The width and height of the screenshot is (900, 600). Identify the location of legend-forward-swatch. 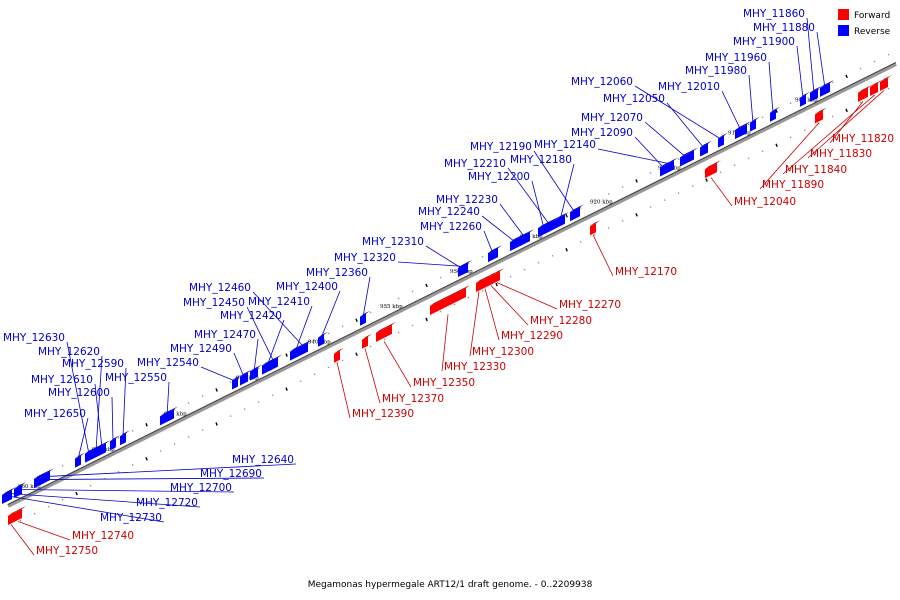
(843, 14).